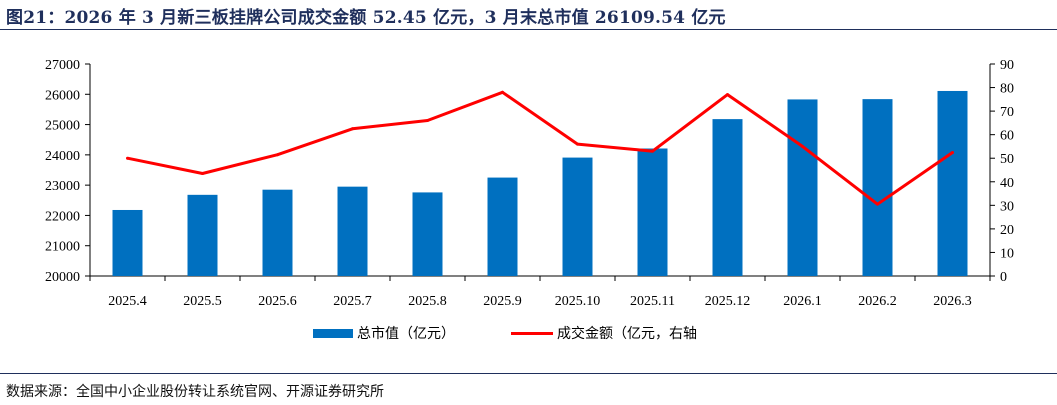 The image size is (1057, 405). Describe the element at coordinates (1007, 136) in the screenshot. I see `right-tick-label: 60` at that location.